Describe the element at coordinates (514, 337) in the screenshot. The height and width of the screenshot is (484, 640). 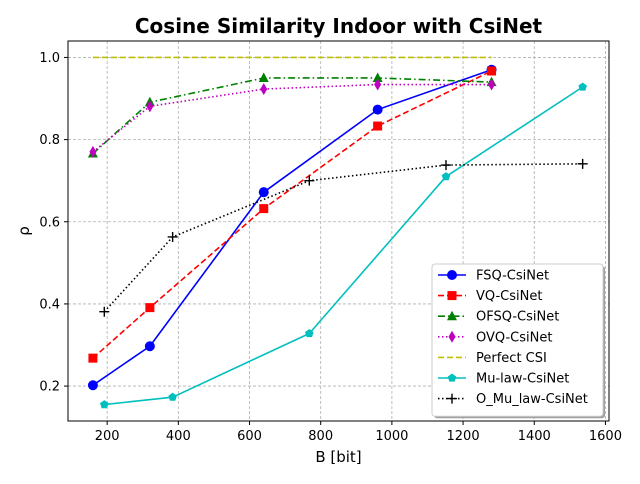
I see `legend-label-ovq-csinet: OVQ-CsiNet` at that location.